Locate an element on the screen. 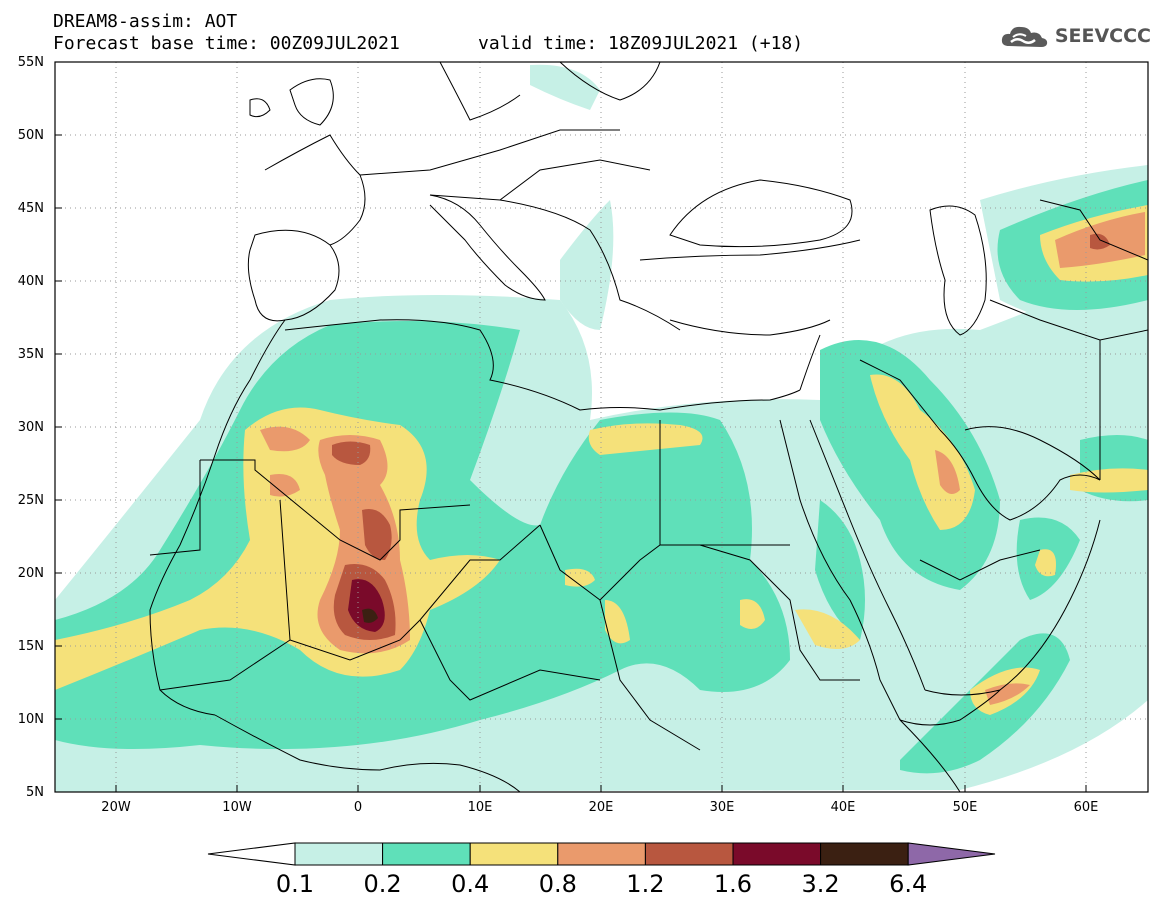 The image size is (1165, 905). lat-label: 25N is located at coordinates (30, 500).